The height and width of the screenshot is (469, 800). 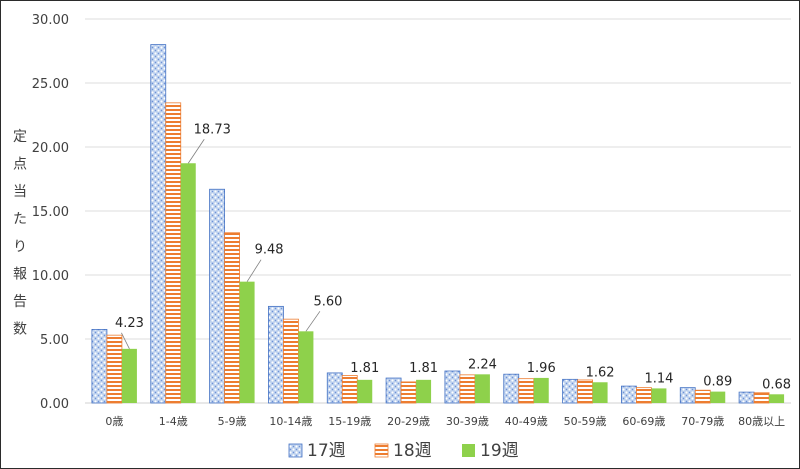 What do you see at coordinates (20, 330) in the screenshot?
I see `y-axis-title-char: 数` at bounding box center [20, 330].